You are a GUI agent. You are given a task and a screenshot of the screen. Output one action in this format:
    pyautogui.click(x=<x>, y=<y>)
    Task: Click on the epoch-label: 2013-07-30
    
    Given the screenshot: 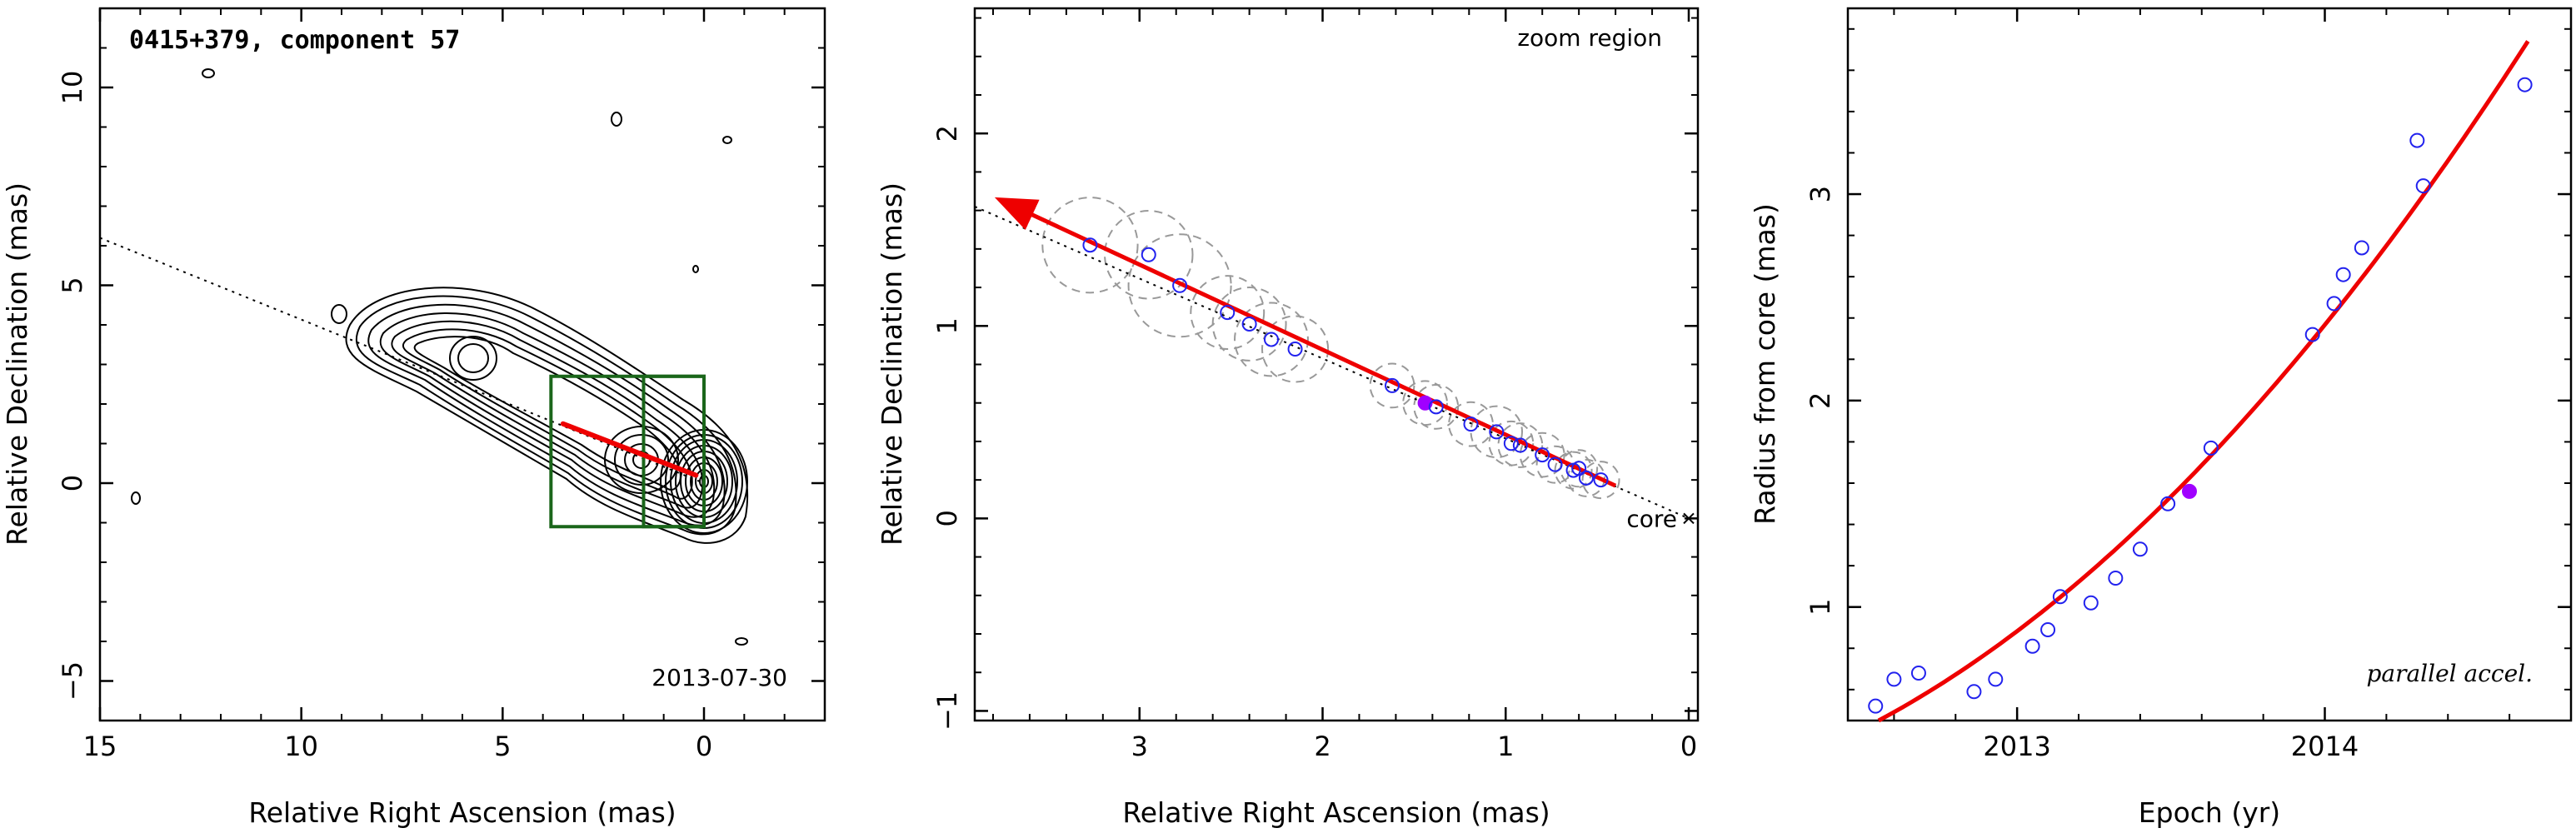 What is the action you would take?
    pyautogui.click(x=719, y=677)
    